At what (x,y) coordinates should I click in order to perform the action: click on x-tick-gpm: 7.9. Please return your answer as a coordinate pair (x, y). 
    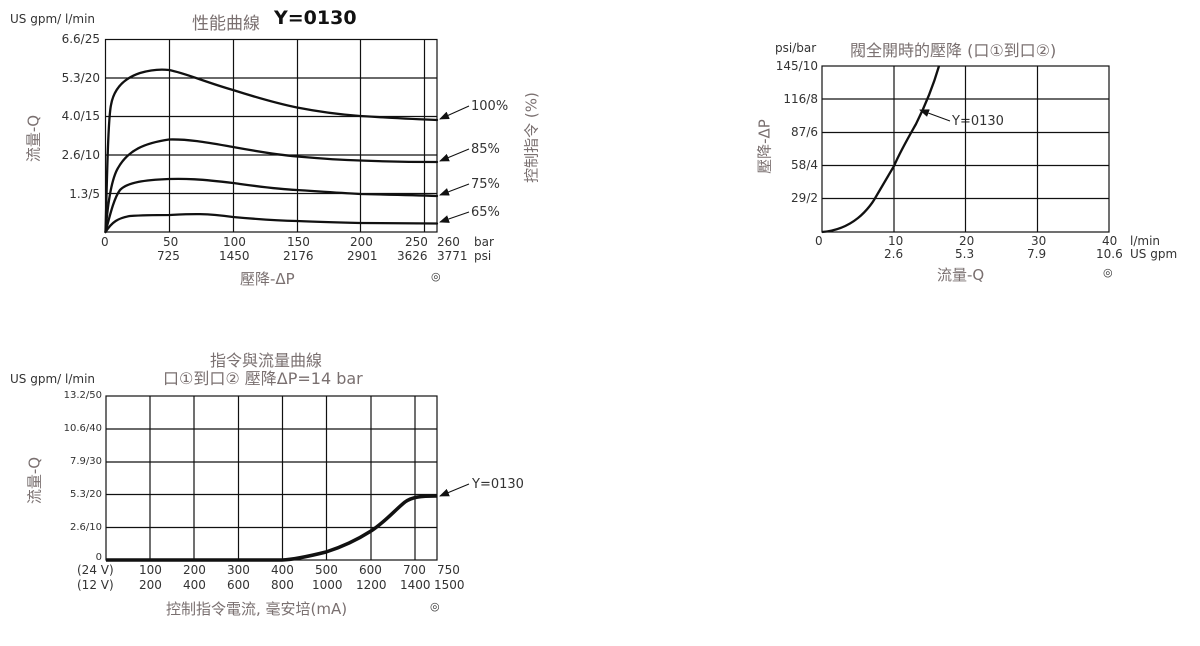
    Looking at the image, I should click on (1037, 254).